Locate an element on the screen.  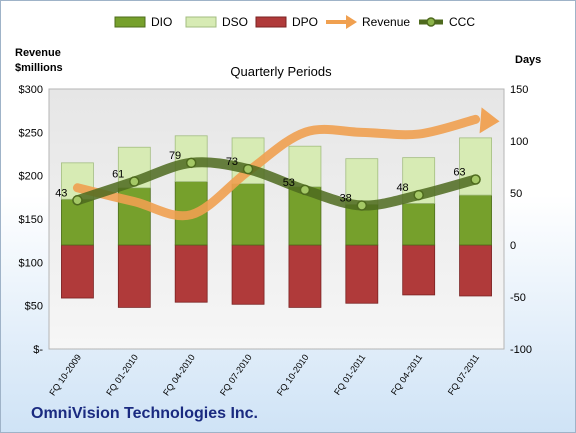
x-category-label: FQ 04-2011 is located at coordinates (406, 374).